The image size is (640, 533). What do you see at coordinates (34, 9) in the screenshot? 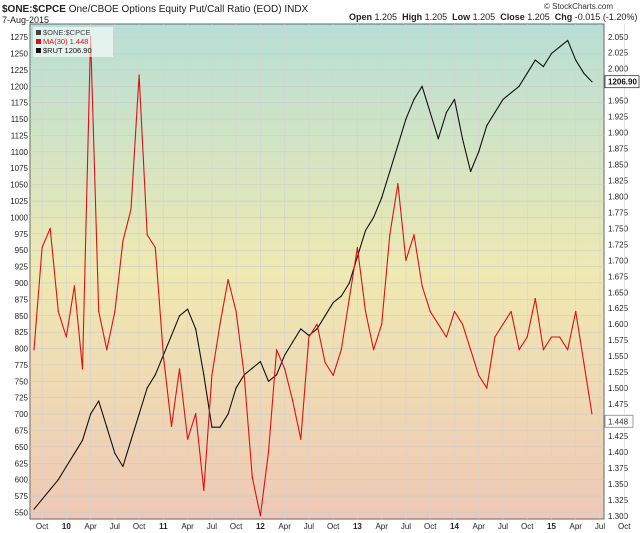
I see `symbol: $ONE:$CPCE` at bounding box center [34, 9].